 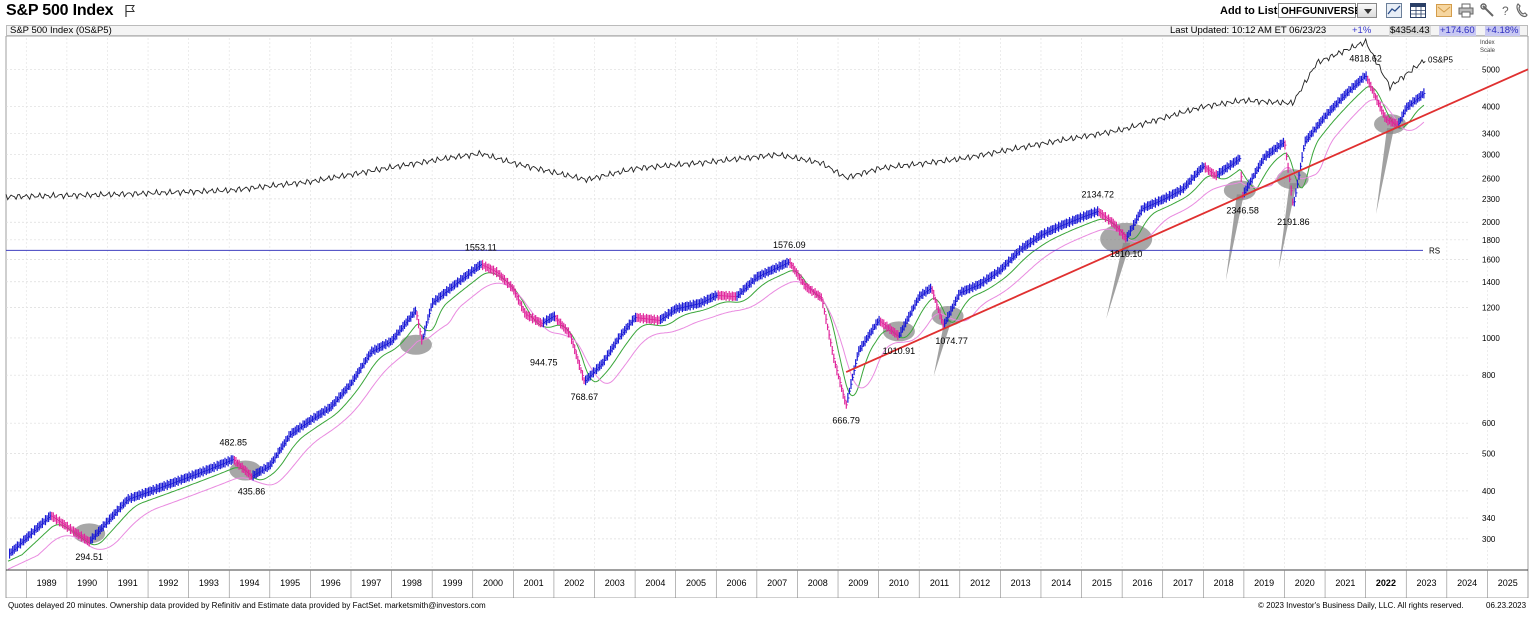 What do you see at coordinates (1506, 605) in the screenshot?
I see `footer-date: 06.23.2023` at bounding box center [1506, 605].